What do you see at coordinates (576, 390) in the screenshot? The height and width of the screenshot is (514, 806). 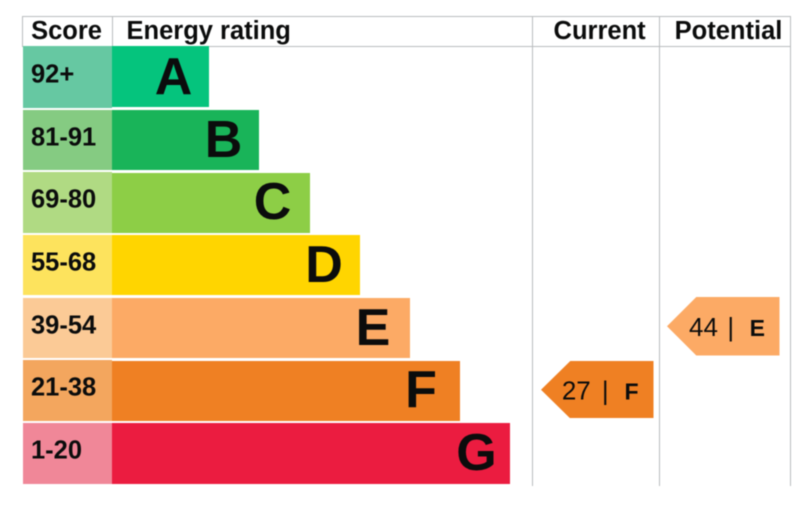 I see `svg-text: 27` at bounding box center [576, 390].